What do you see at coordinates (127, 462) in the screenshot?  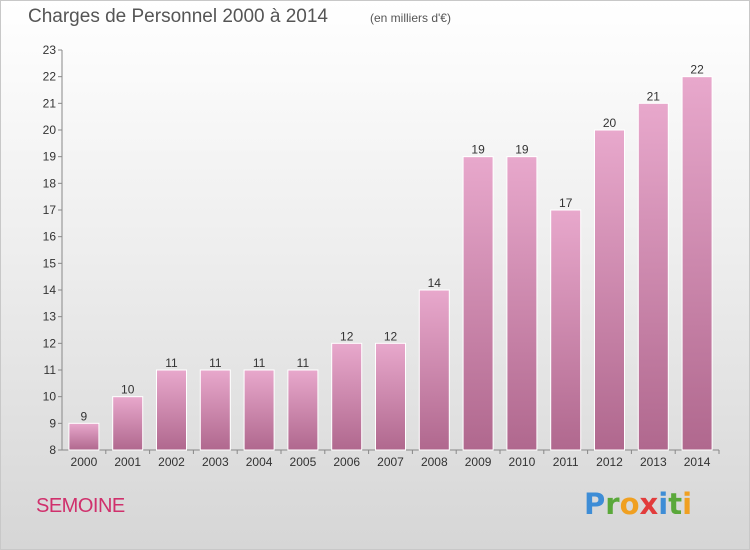 I see `x-tick-label: 2001` at bounding box center [127, 462].